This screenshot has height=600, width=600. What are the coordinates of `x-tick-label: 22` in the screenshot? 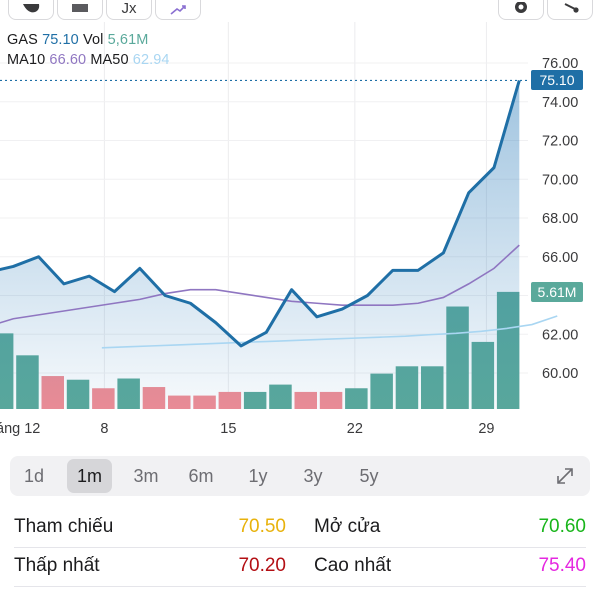 It's located at (355, 429).